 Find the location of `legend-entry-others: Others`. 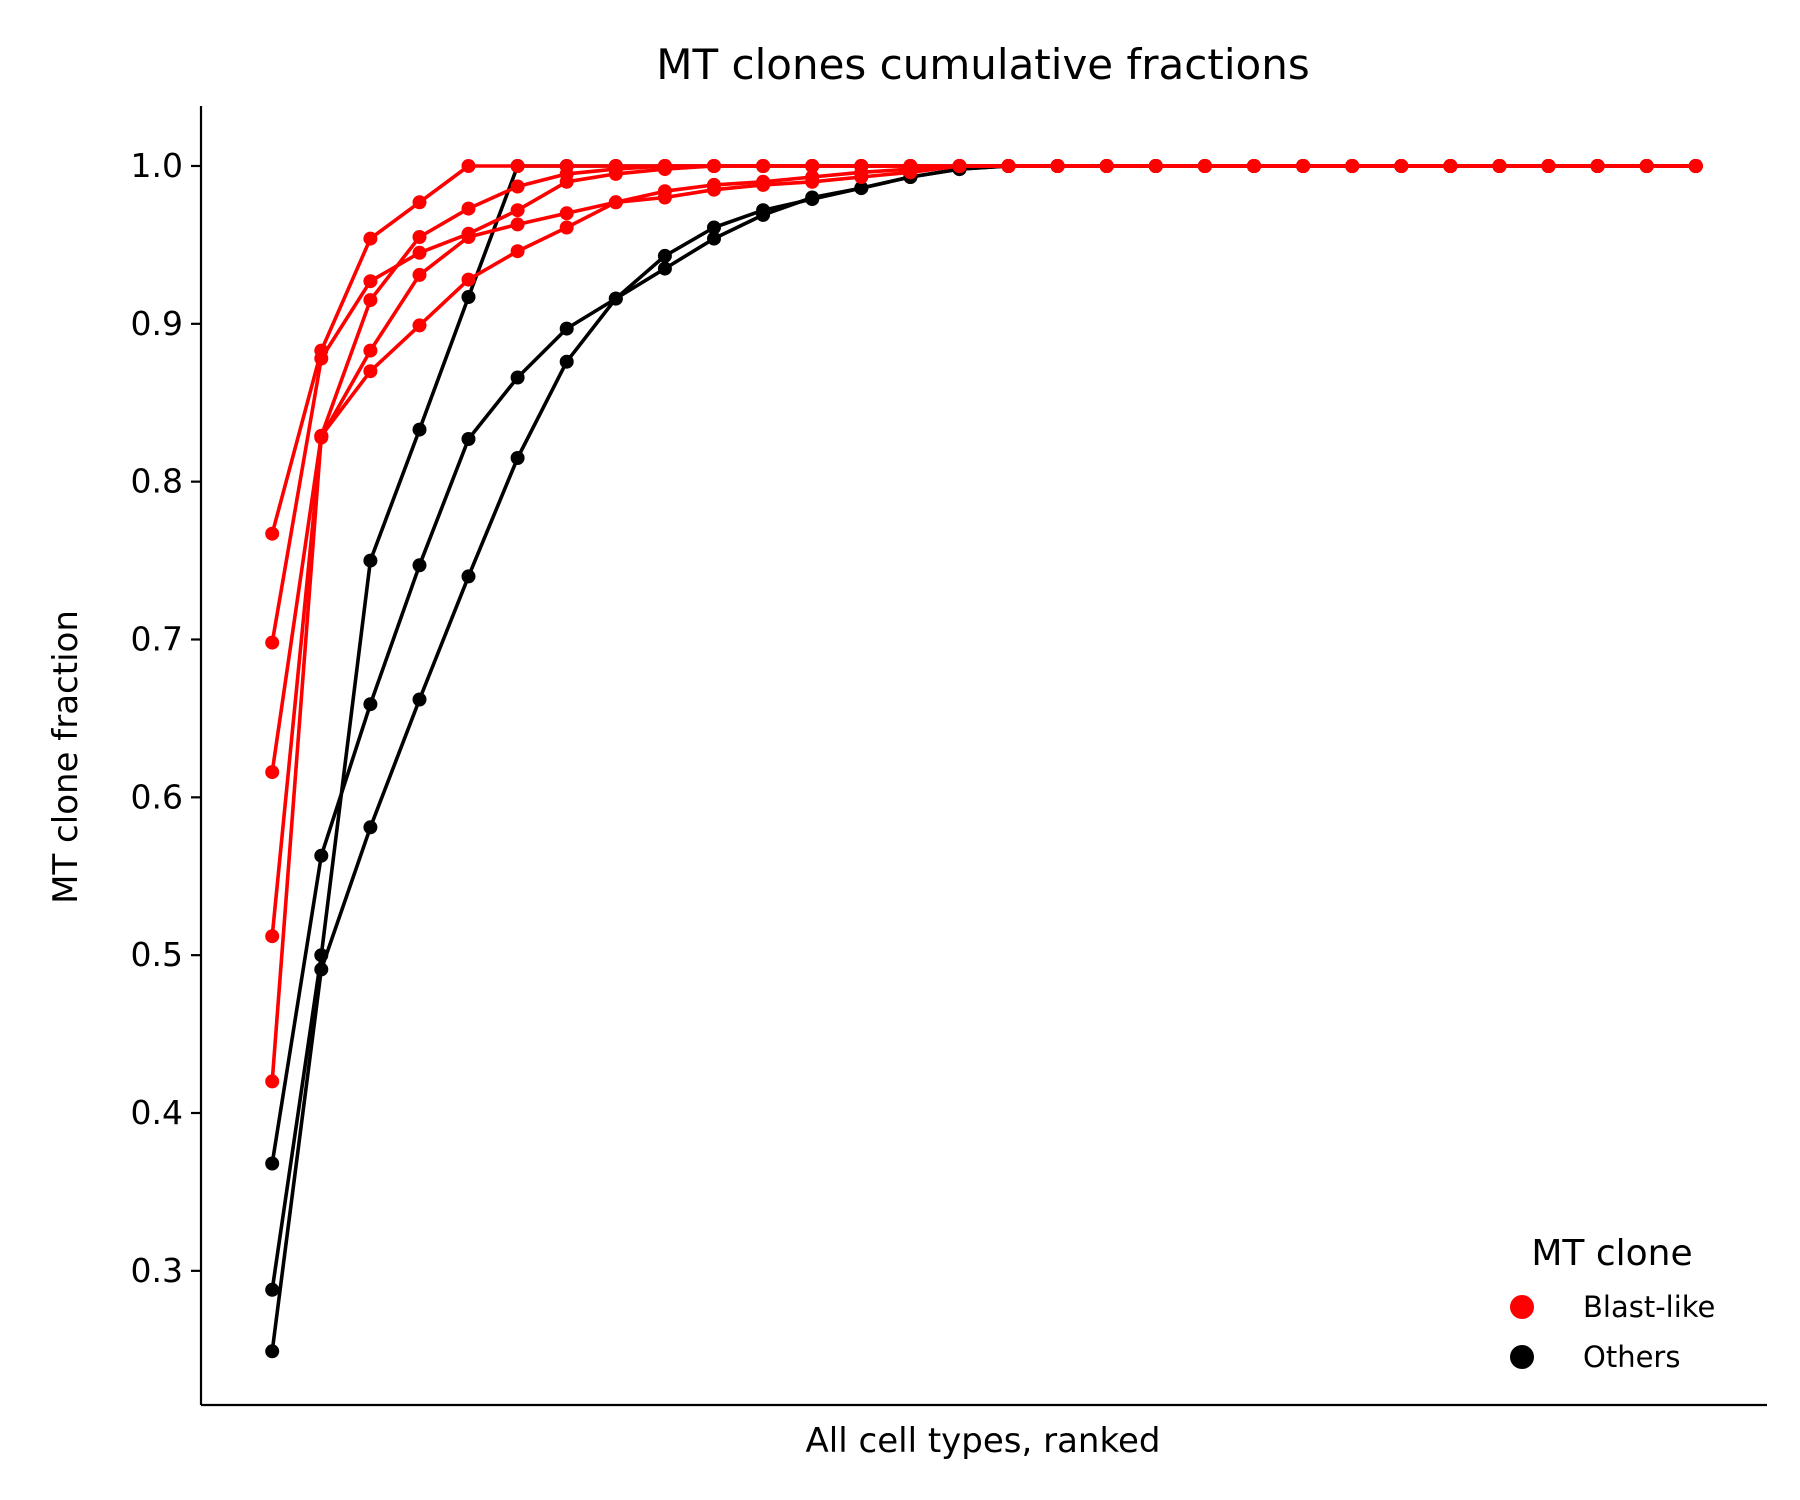

legend-entry-others: Others is located at coordinates (1595, 1357).